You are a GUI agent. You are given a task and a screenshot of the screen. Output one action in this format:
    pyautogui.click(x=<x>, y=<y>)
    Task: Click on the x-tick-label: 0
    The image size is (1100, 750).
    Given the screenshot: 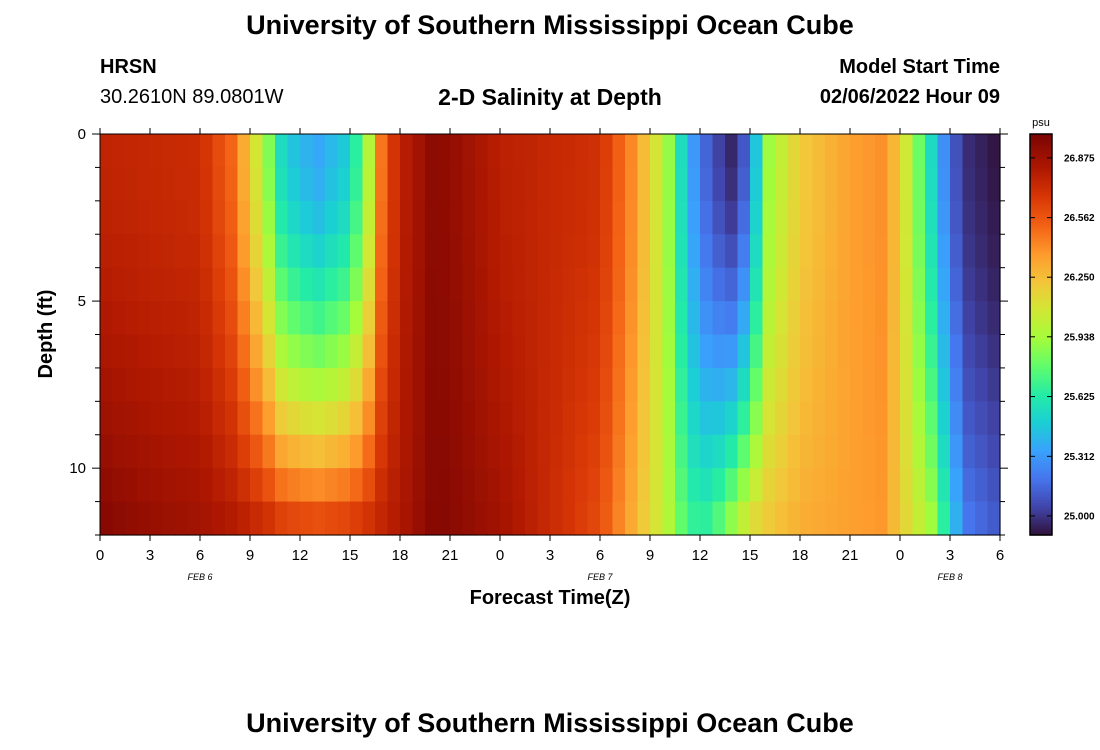 What is the action you would take?
    pyautogui.click(x=900, y=555)
    